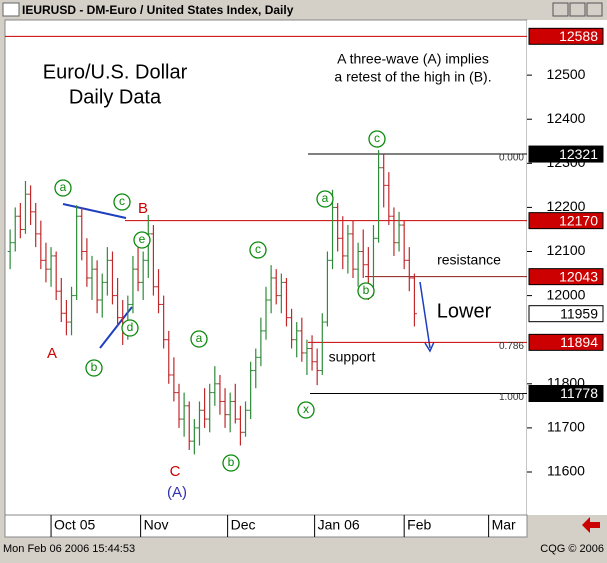 Image resolution: width=607 pixels, height=563 pixels. I want to click on lower-arrow, so click(425, 315).